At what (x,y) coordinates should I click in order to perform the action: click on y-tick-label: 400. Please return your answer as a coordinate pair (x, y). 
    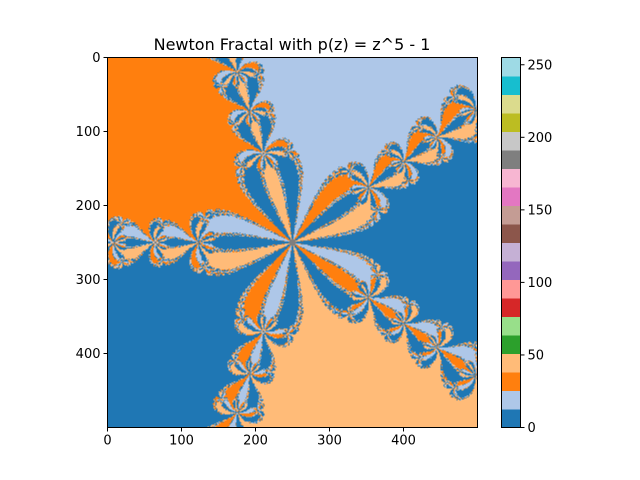
    Looking at the image, I should click on (88, 354).